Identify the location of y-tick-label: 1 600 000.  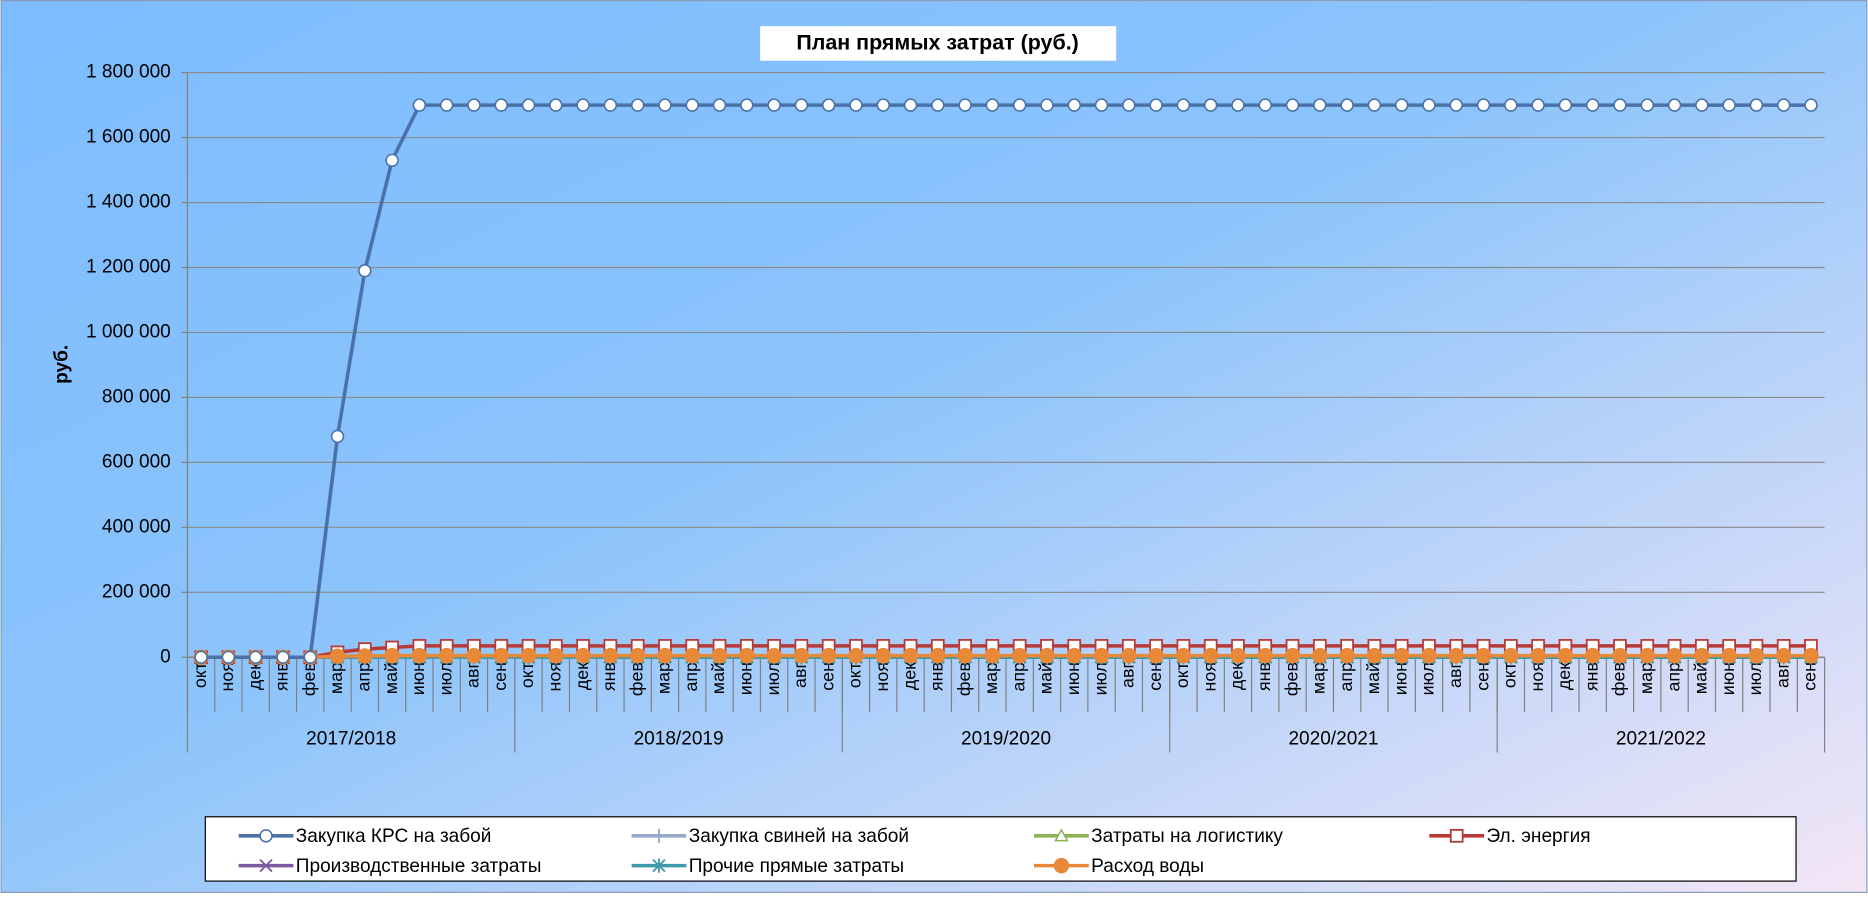
(128, 137).